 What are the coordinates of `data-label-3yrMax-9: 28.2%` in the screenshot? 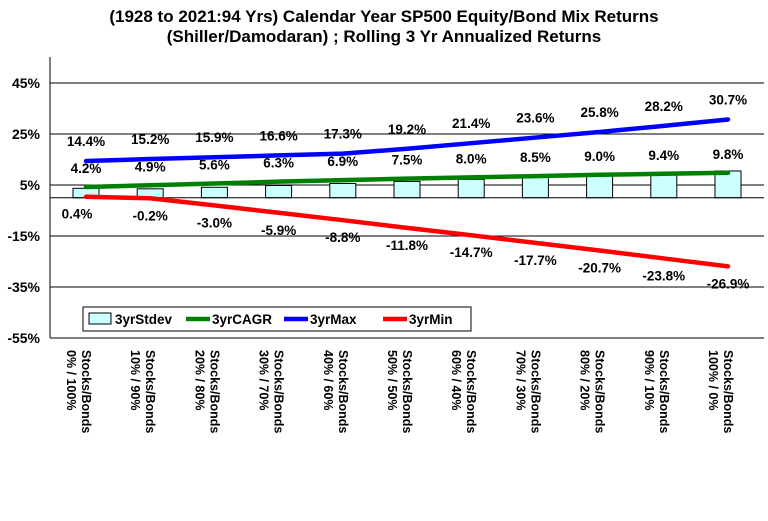 It's located at (664, 106).